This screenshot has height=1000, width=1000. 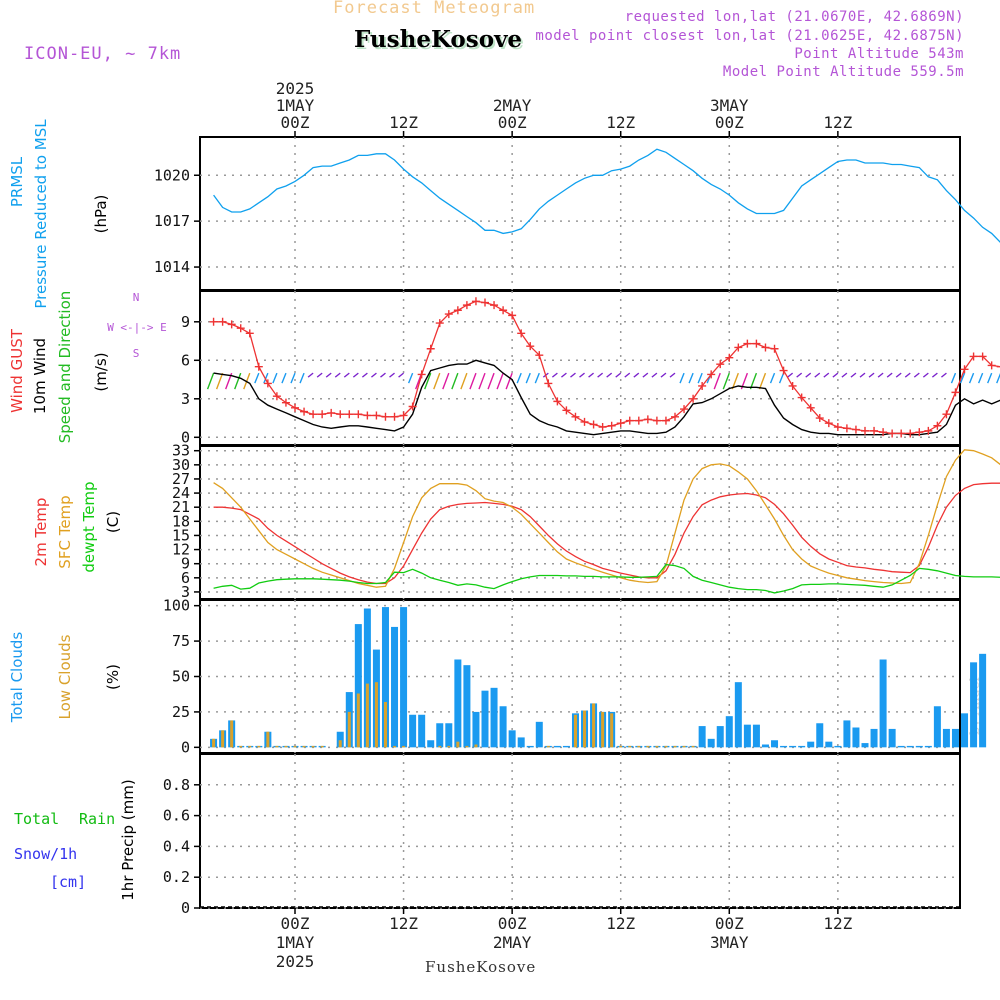 I want to click on top-time-label: 1MAY, so click(x=295, y=105).